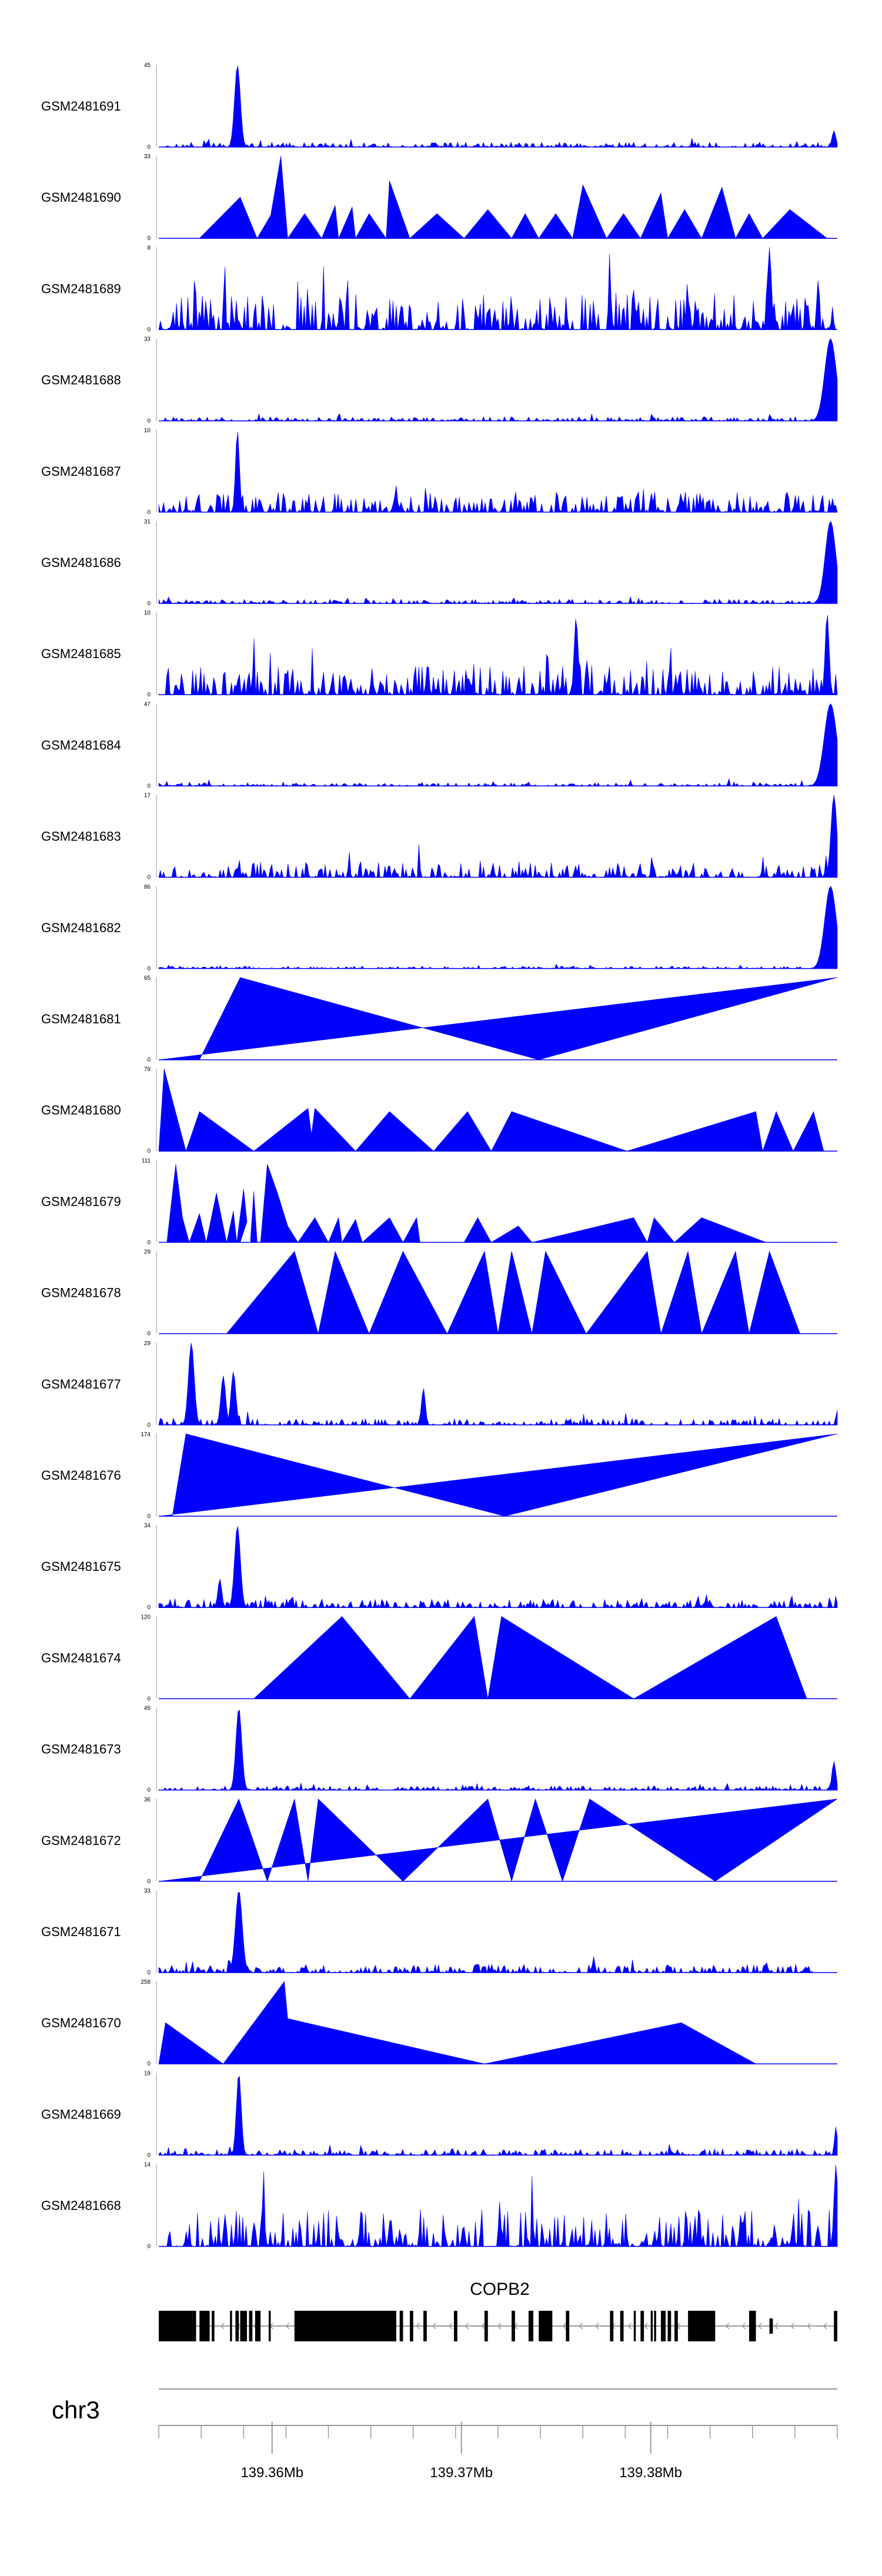 This screenshot has height=2576, width=882. Describe the element at coordinates (147, 522) in the screenshot. I see `y-max-label: 31` at that location.